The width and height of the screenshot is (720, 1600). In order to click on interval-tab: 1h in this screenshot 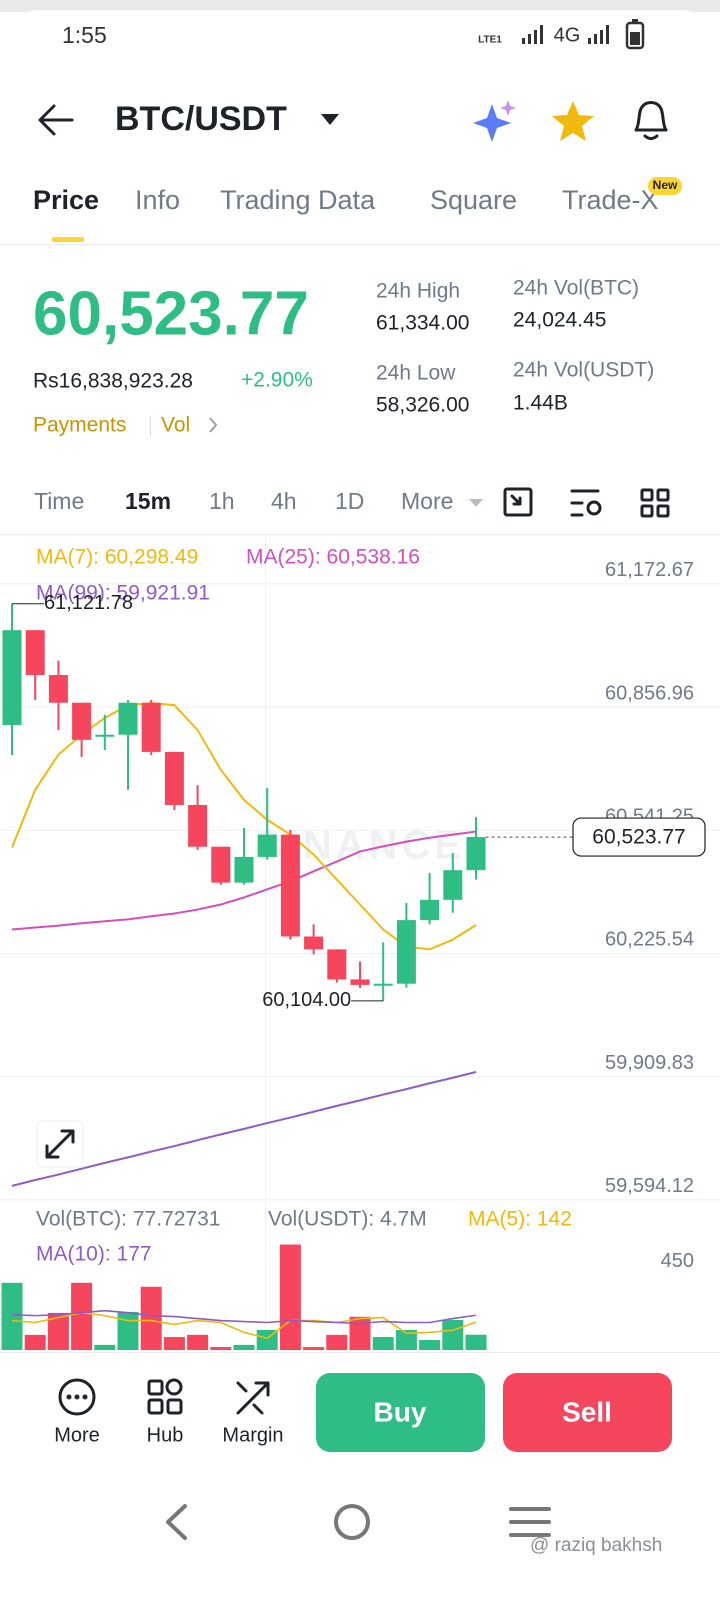, I will do `click(222, 501)`.